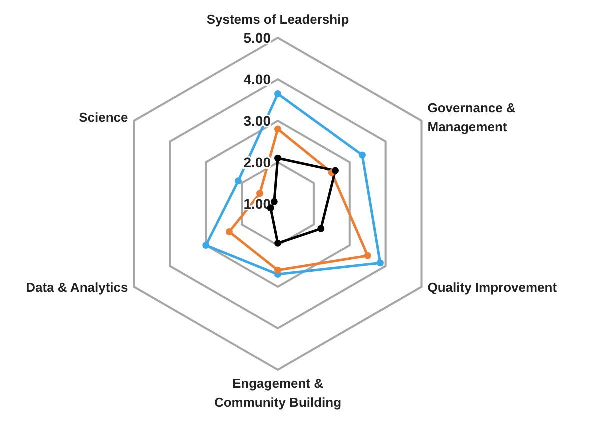 This screenshot has width=596, height=427. Describe the element at coordinates (258, 80) in the screenshot. I see `y-tick-label: 4.00` at that location.